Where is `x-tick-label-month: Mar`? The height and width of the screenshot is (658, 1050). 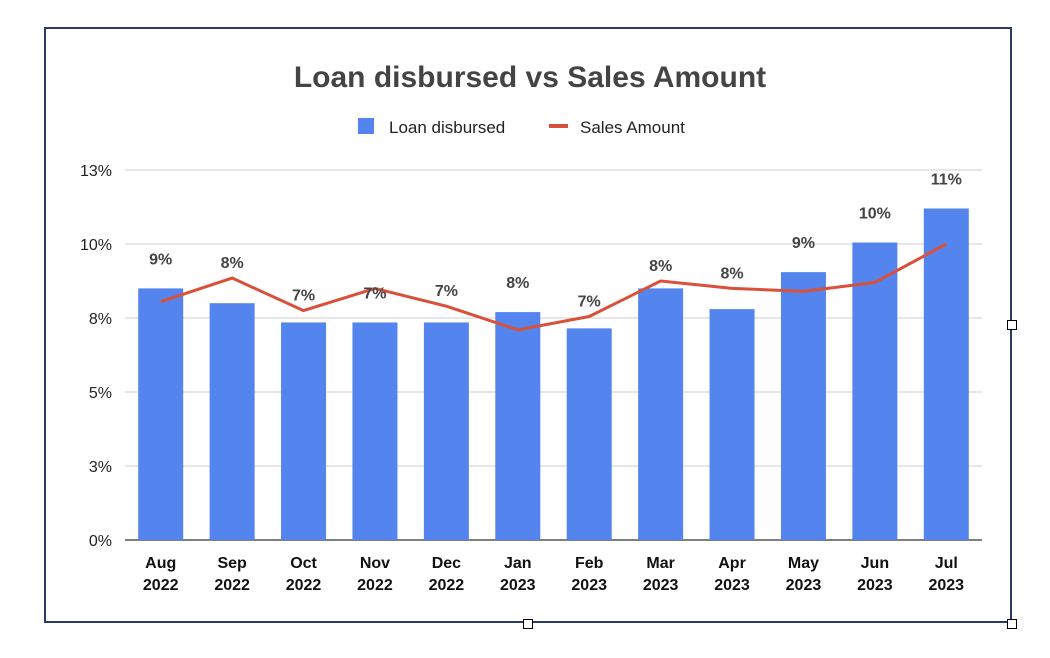 x-tick-label-month: Mar is located at coordinates (660, 563).